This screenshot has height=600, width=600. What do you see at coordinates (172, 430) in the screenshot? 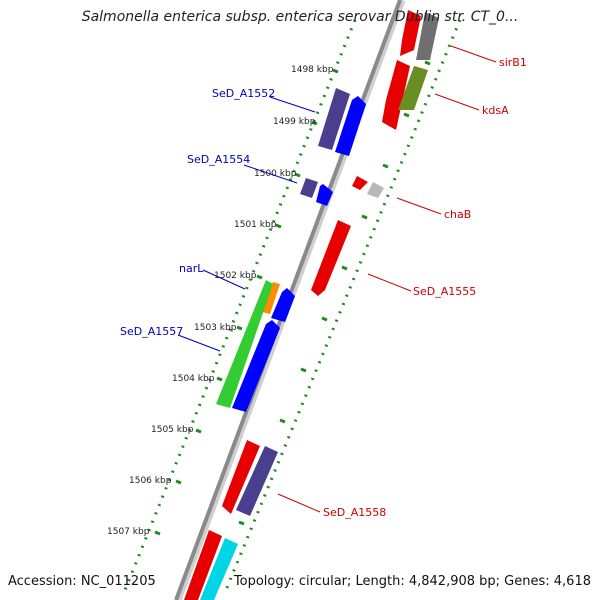
I see `tick-label-1505: 1505 kbp` at bounding box center [172, 430].